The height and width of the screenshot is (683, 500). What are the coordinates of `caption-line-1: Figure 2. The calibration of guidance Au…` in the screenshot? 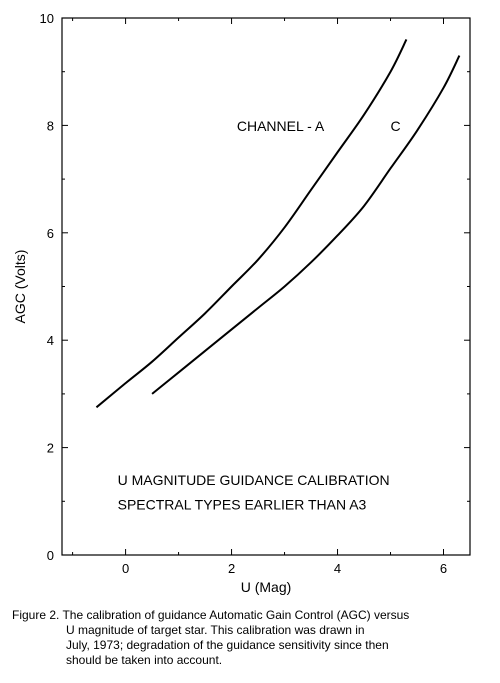 It's located at (211, 615).